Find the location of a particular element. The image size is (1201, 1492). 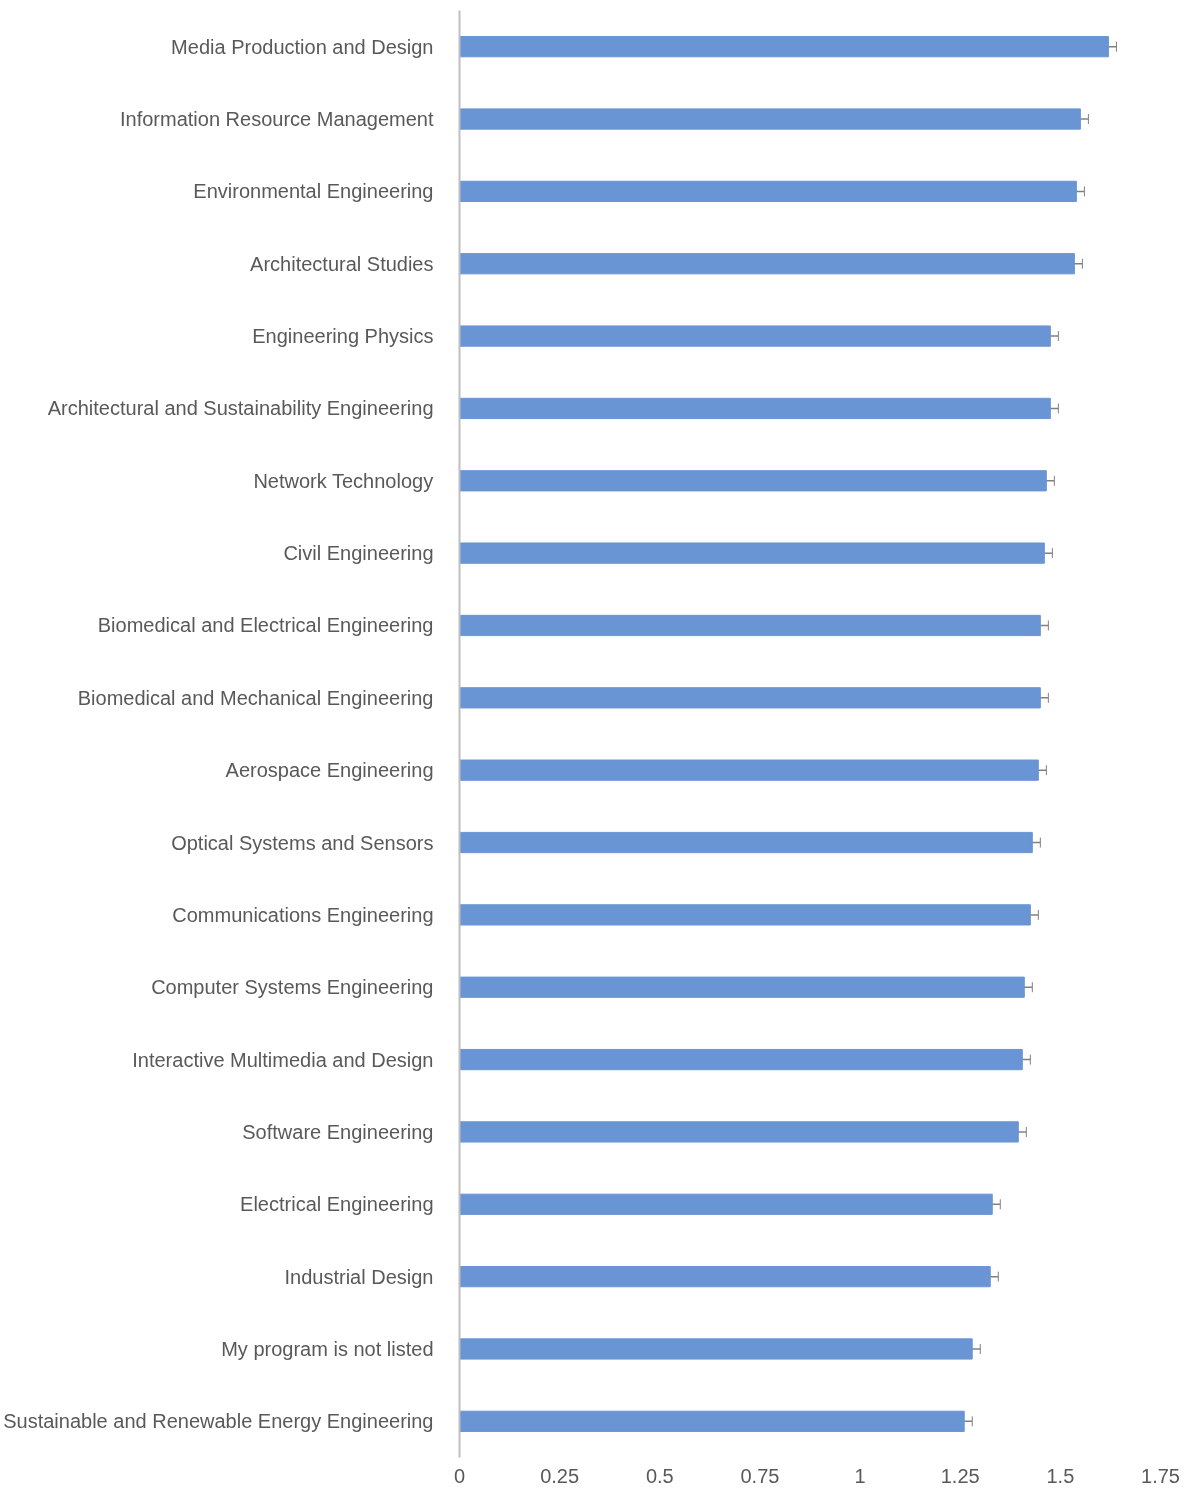

y-tick-label: Civil Engineering is located at coordinates (358, 553).